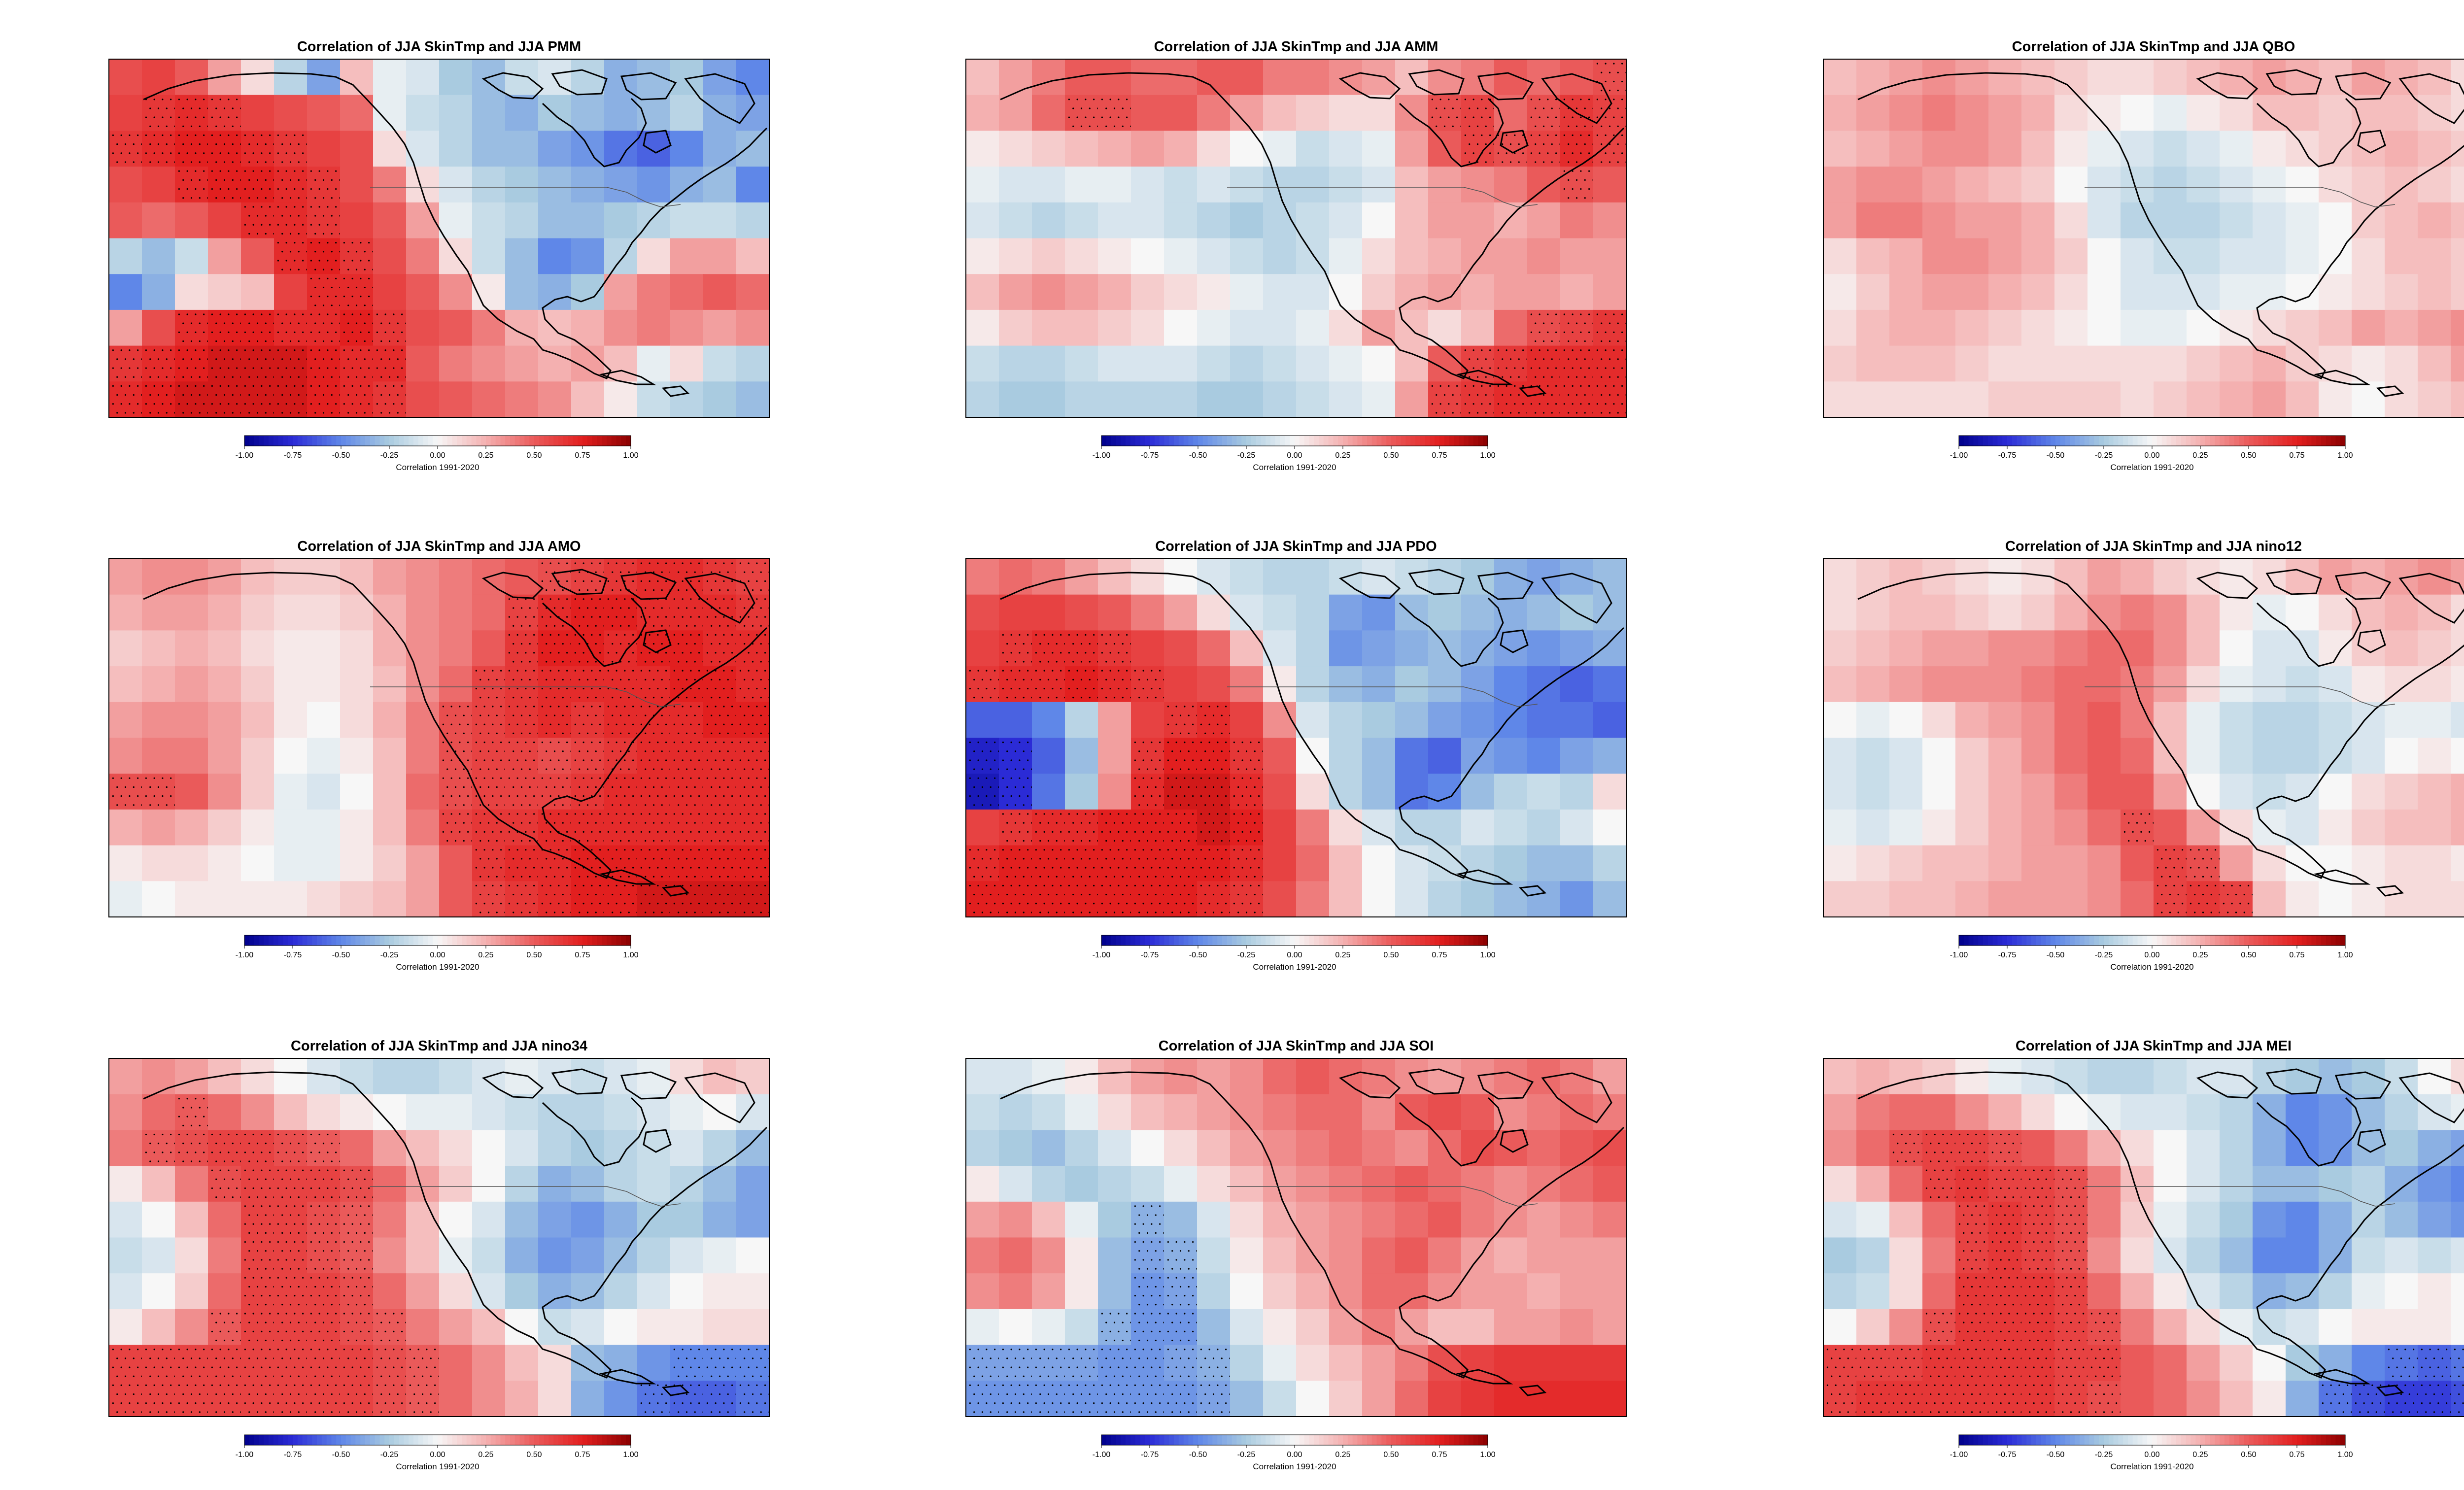 The width and height of the screenshot is (2464, 1490). Describe the element at coordinates (1296, 1237) in the screenshot. I see `map-frame` at that location.